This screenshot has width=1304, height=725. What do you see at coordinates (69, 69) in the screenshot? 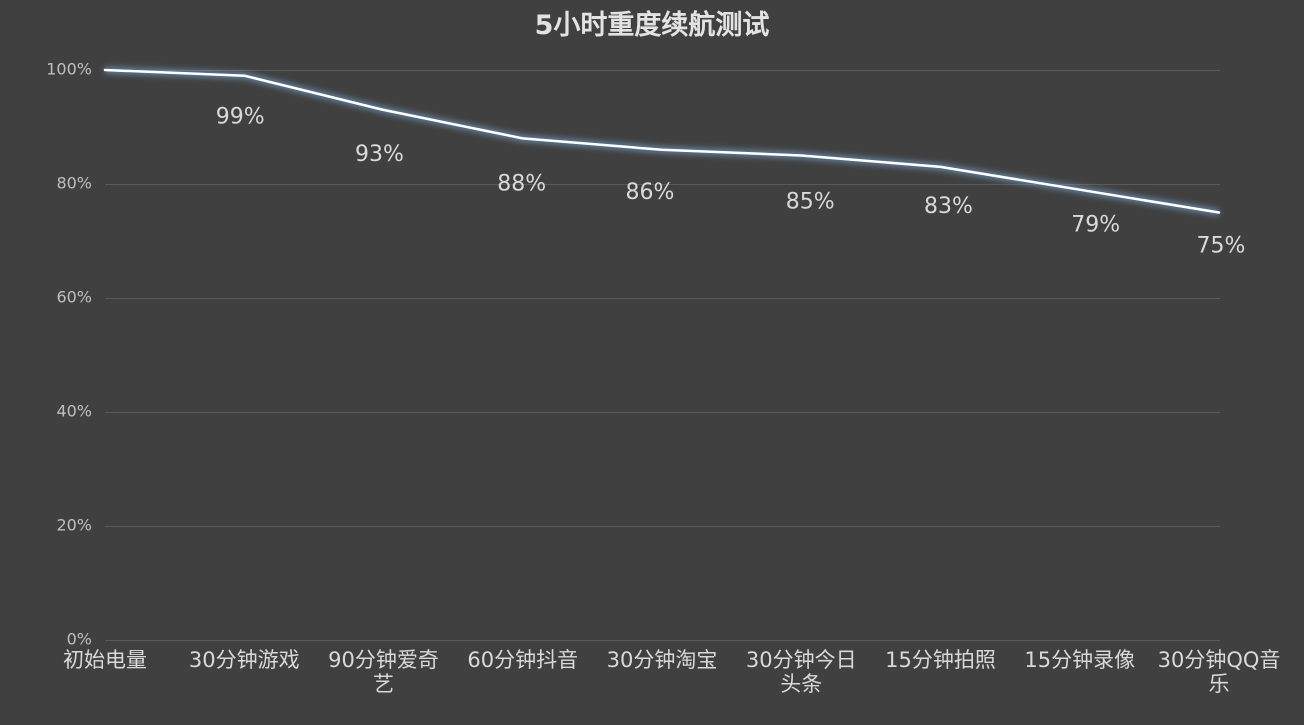
I see `y-tick-label: 100%` at bounding box center [69, 69].